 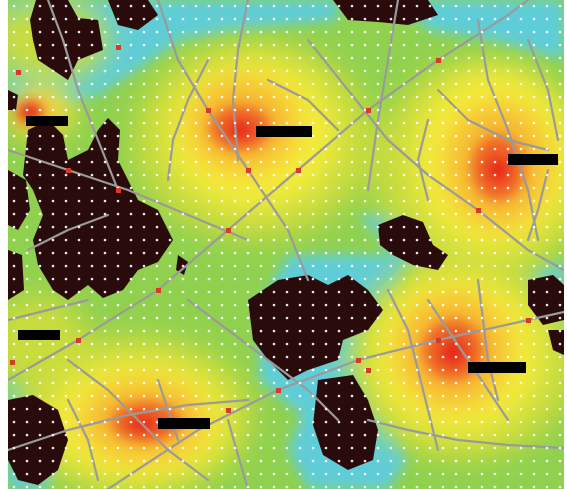 I want to click on label-north, so click(x=284, y=131).